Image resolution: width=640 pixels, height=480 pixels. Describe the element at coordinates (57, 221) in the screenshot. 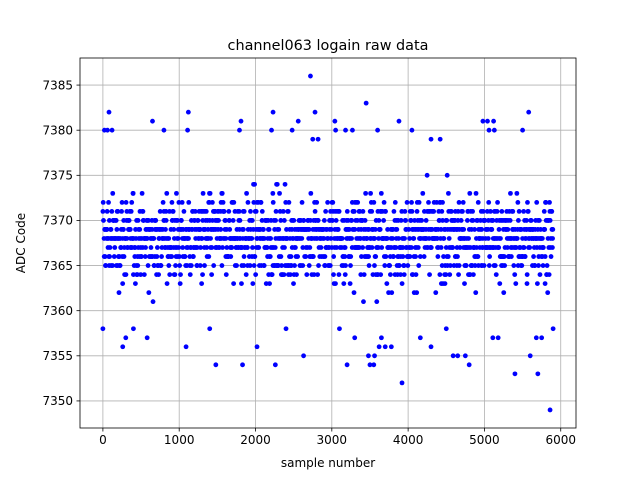

I see `y-tick-label: 7370` at that location.